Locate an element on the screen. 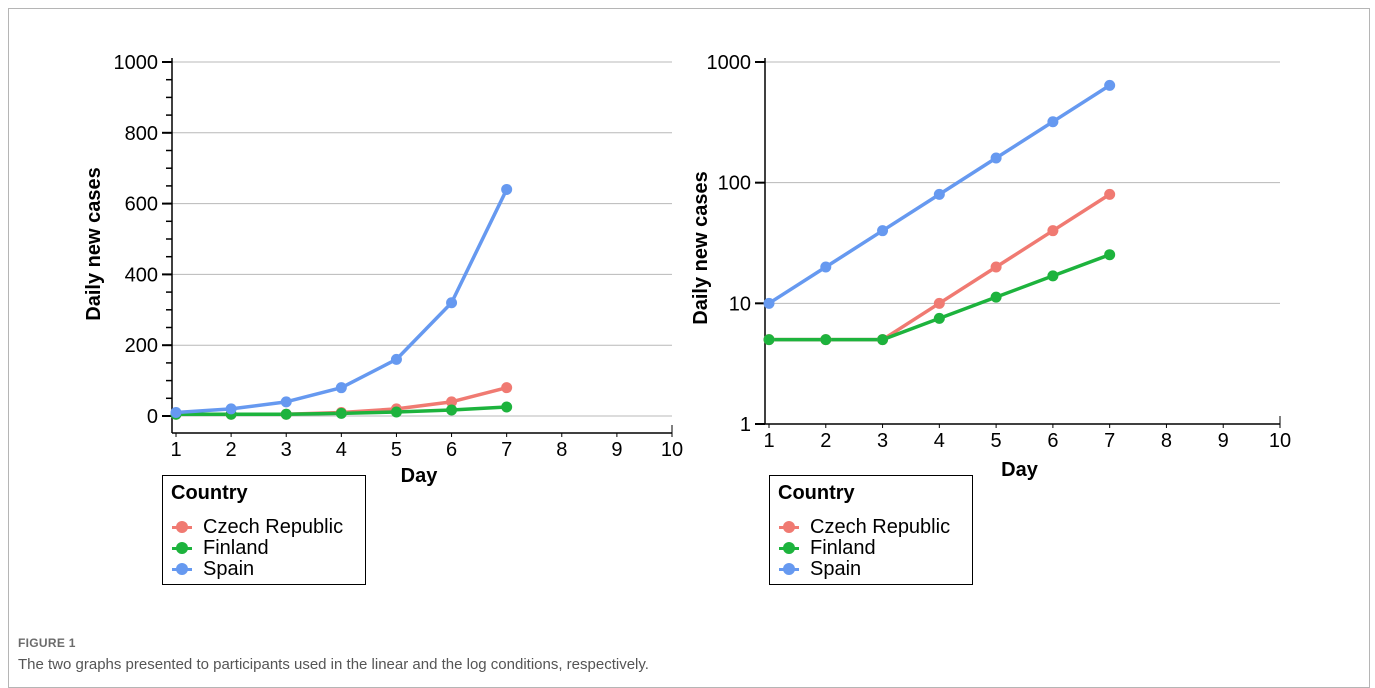  y-tick-label: 1 is located at coordinates (745, 425).